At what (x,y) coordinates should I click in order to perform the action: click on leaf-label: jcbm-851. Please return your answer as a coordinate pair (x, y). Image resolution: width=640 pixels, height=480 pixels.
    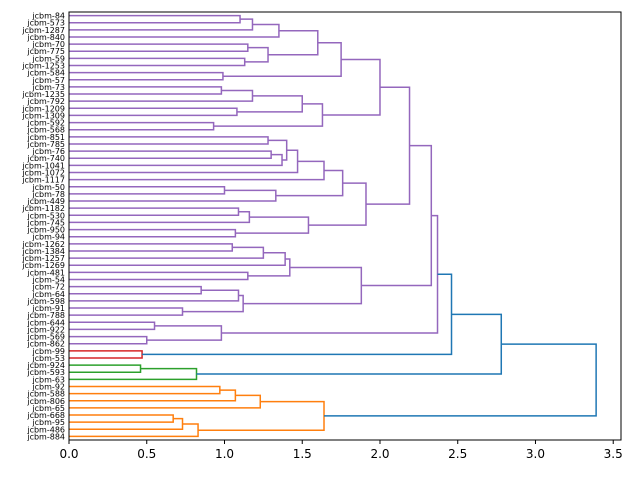
    Looking at the image, I should click on (45, 137).